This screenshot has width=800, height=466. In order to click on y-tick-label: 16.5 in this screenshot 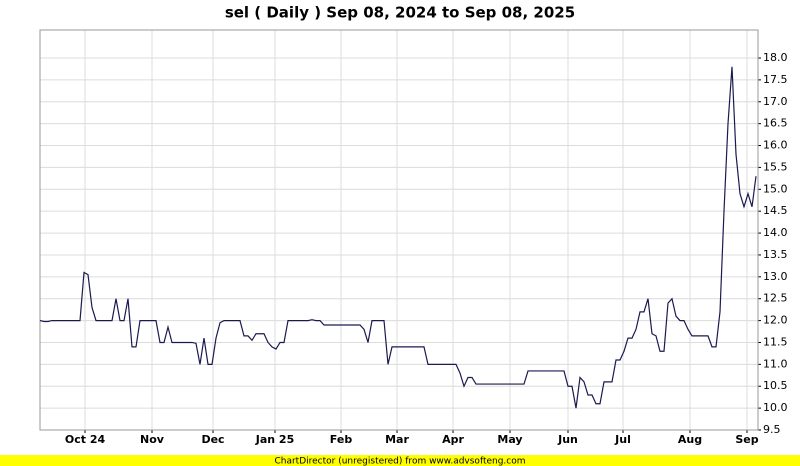, I will do `click(775, 123)`.